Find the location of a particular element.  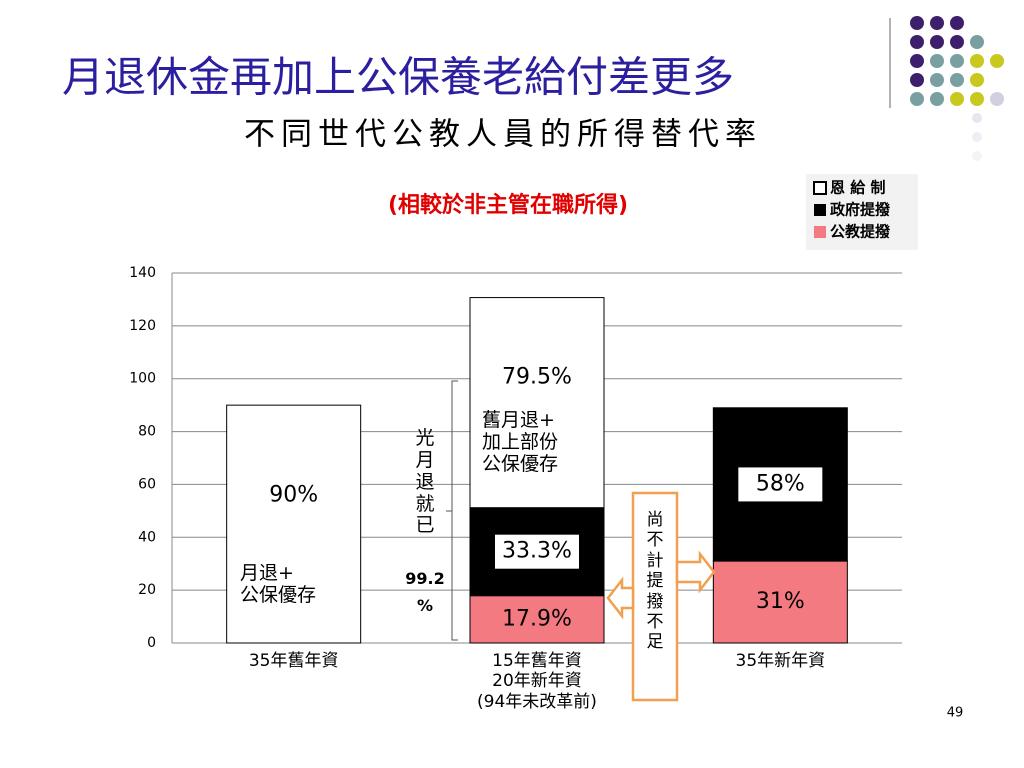

annotation: 舊月退+ 加上部份 公保優存 is located at coordinates (520, 442).